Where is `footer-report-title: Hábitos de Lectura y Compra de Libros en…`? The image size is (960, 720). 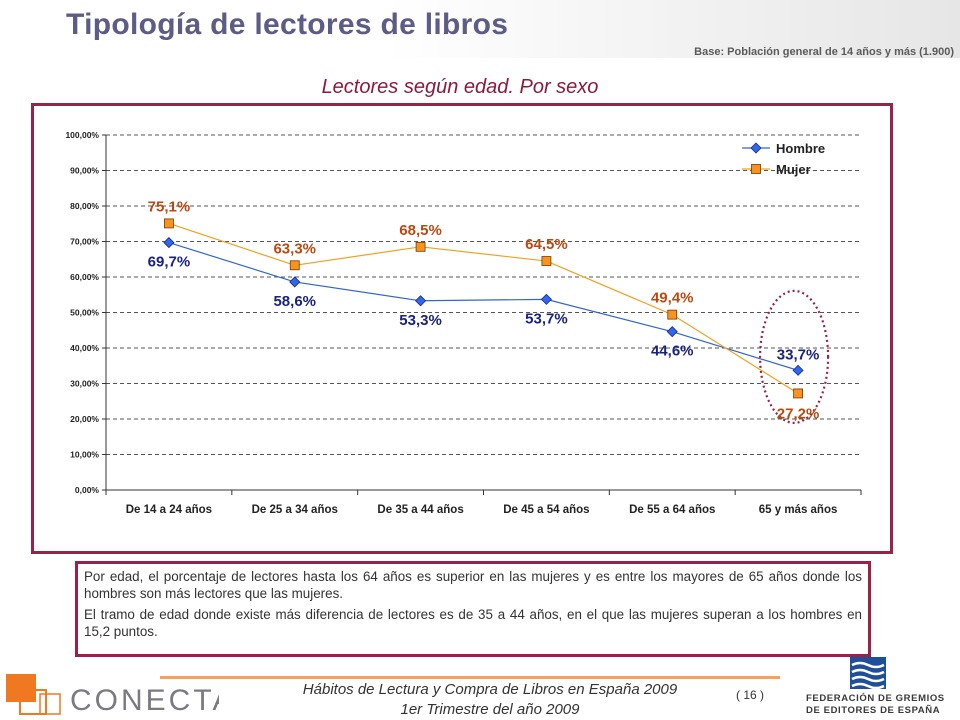 footer-report-title: Hábitos de Lectura y Compra de Libros en… is located at coordinates (490, 689).